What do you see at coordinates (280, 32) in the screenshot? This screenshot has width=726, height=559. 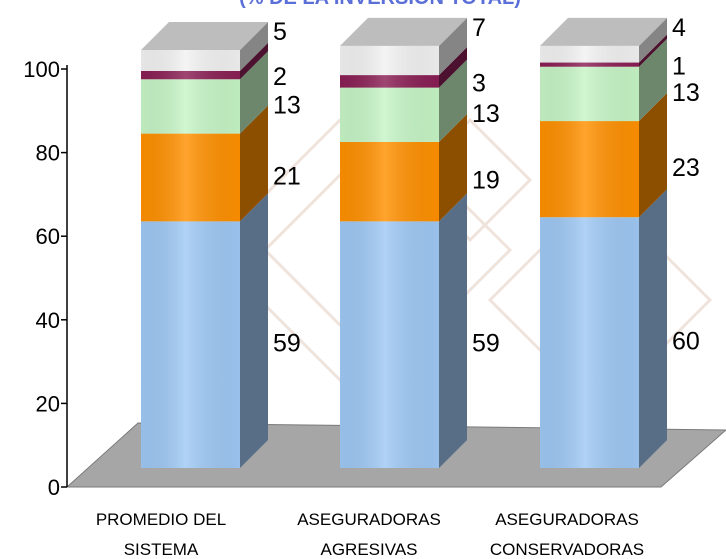 I see `data-label: 5` at bounding box center [280, 32].